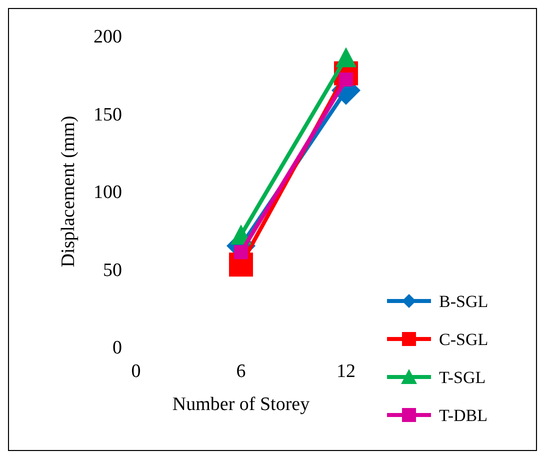 The height and width of the screenshot is (459, 545). What do you see at coordinates (241, 371) in the screenshot?
I see `x-tick-label: 6` at bounding box center [241, 371].